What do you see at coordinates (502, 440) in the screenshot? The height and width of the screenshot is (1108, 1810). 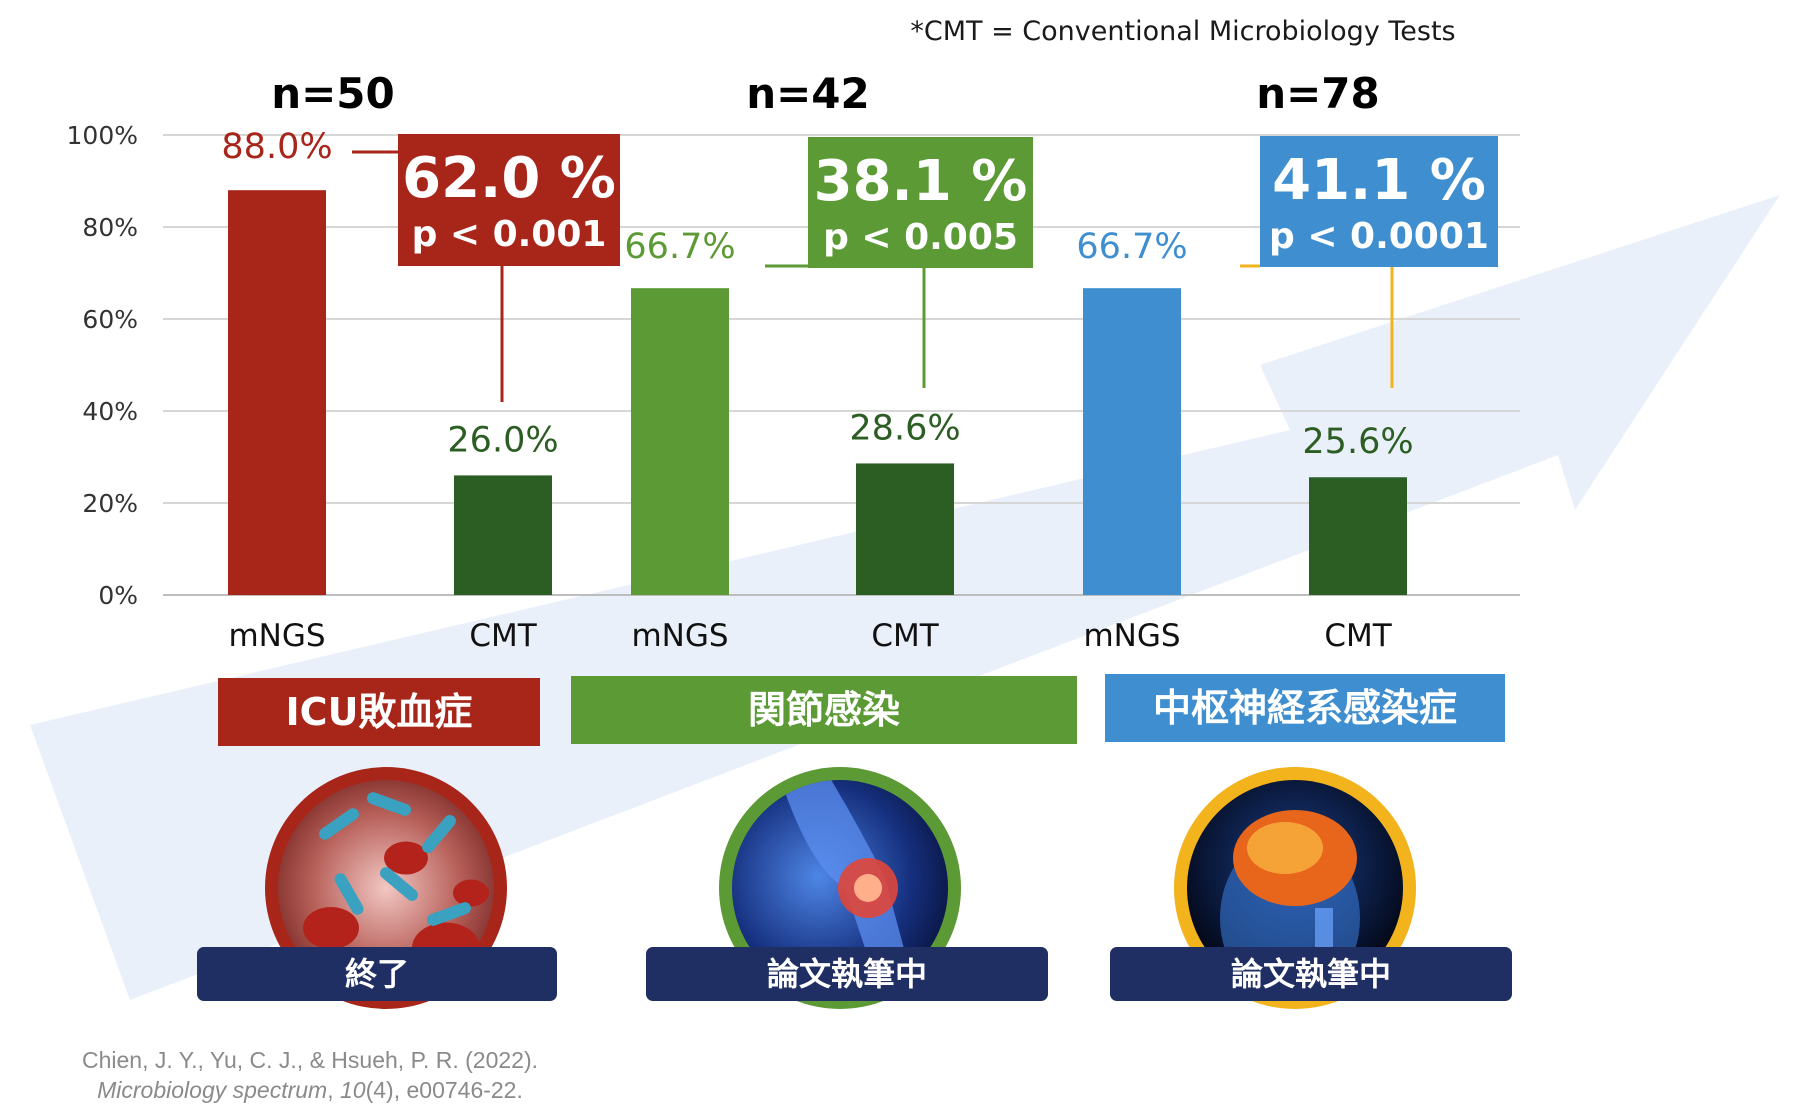 I see `value-label: 26.0%` at bounding box center [502, 440].